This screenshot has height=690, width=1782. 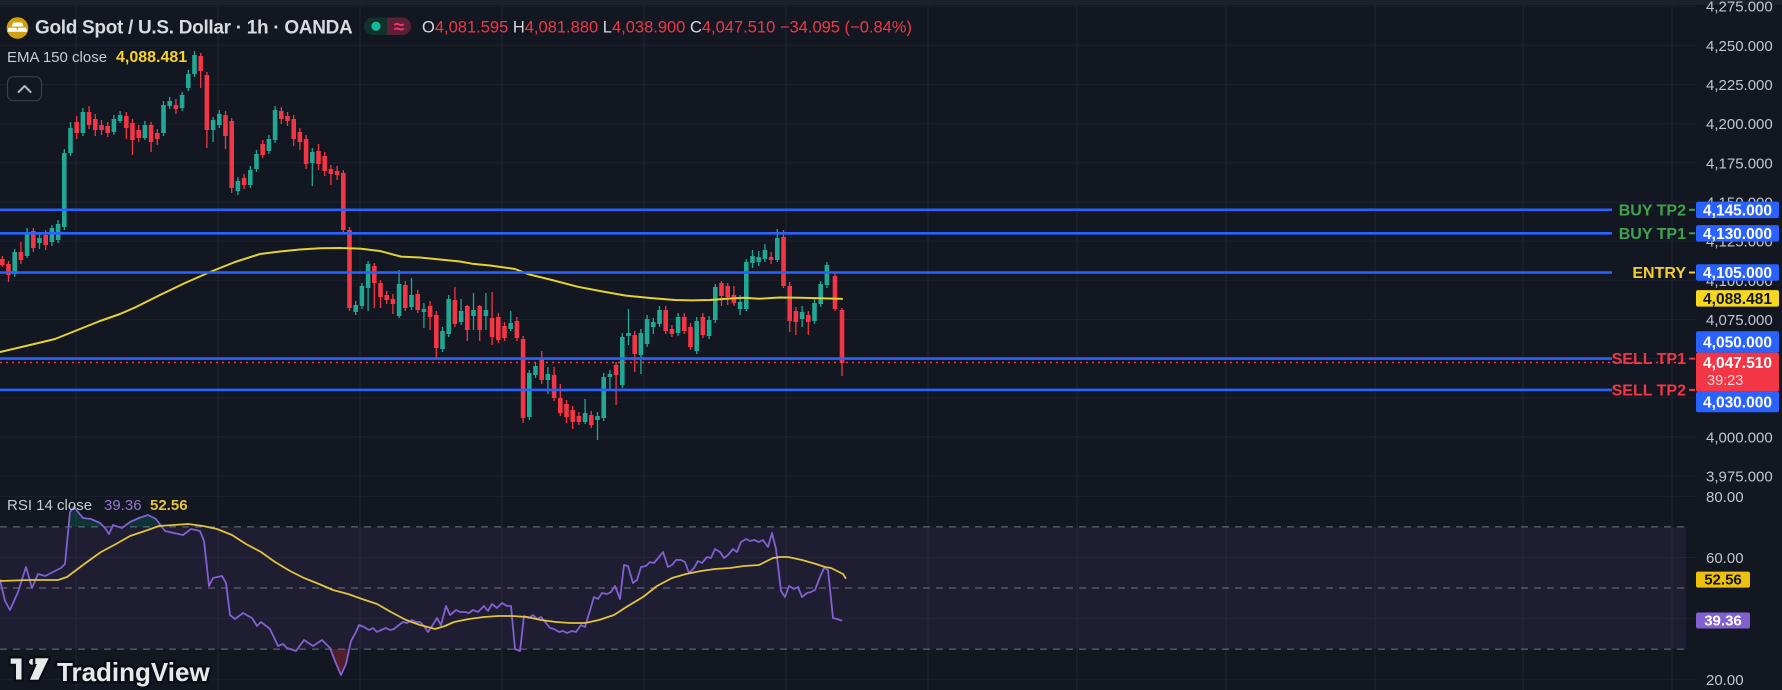 What do you see at coordinates (1739, 46) in the screenshot?
I see `svg-text: 4,250.000` at bounding box center [1739, 46].